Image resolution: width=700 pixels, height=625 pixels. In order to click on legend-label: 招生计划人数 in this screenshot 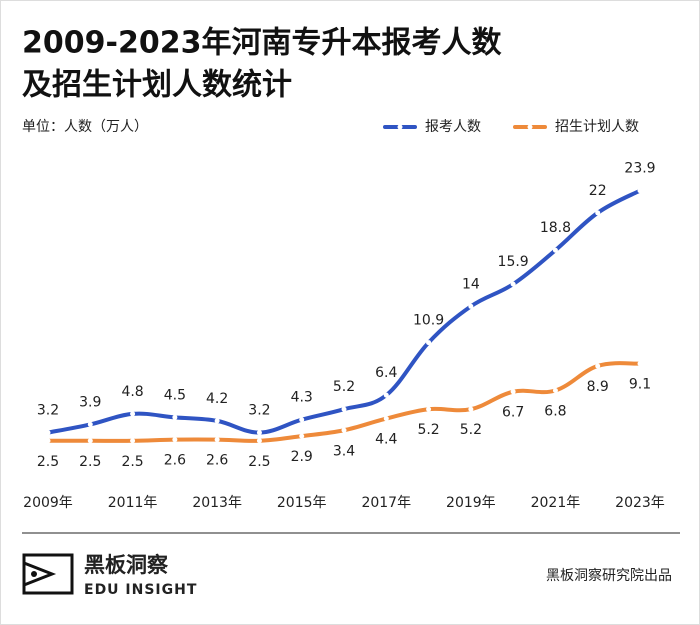, I will do `click(597, 127)`.